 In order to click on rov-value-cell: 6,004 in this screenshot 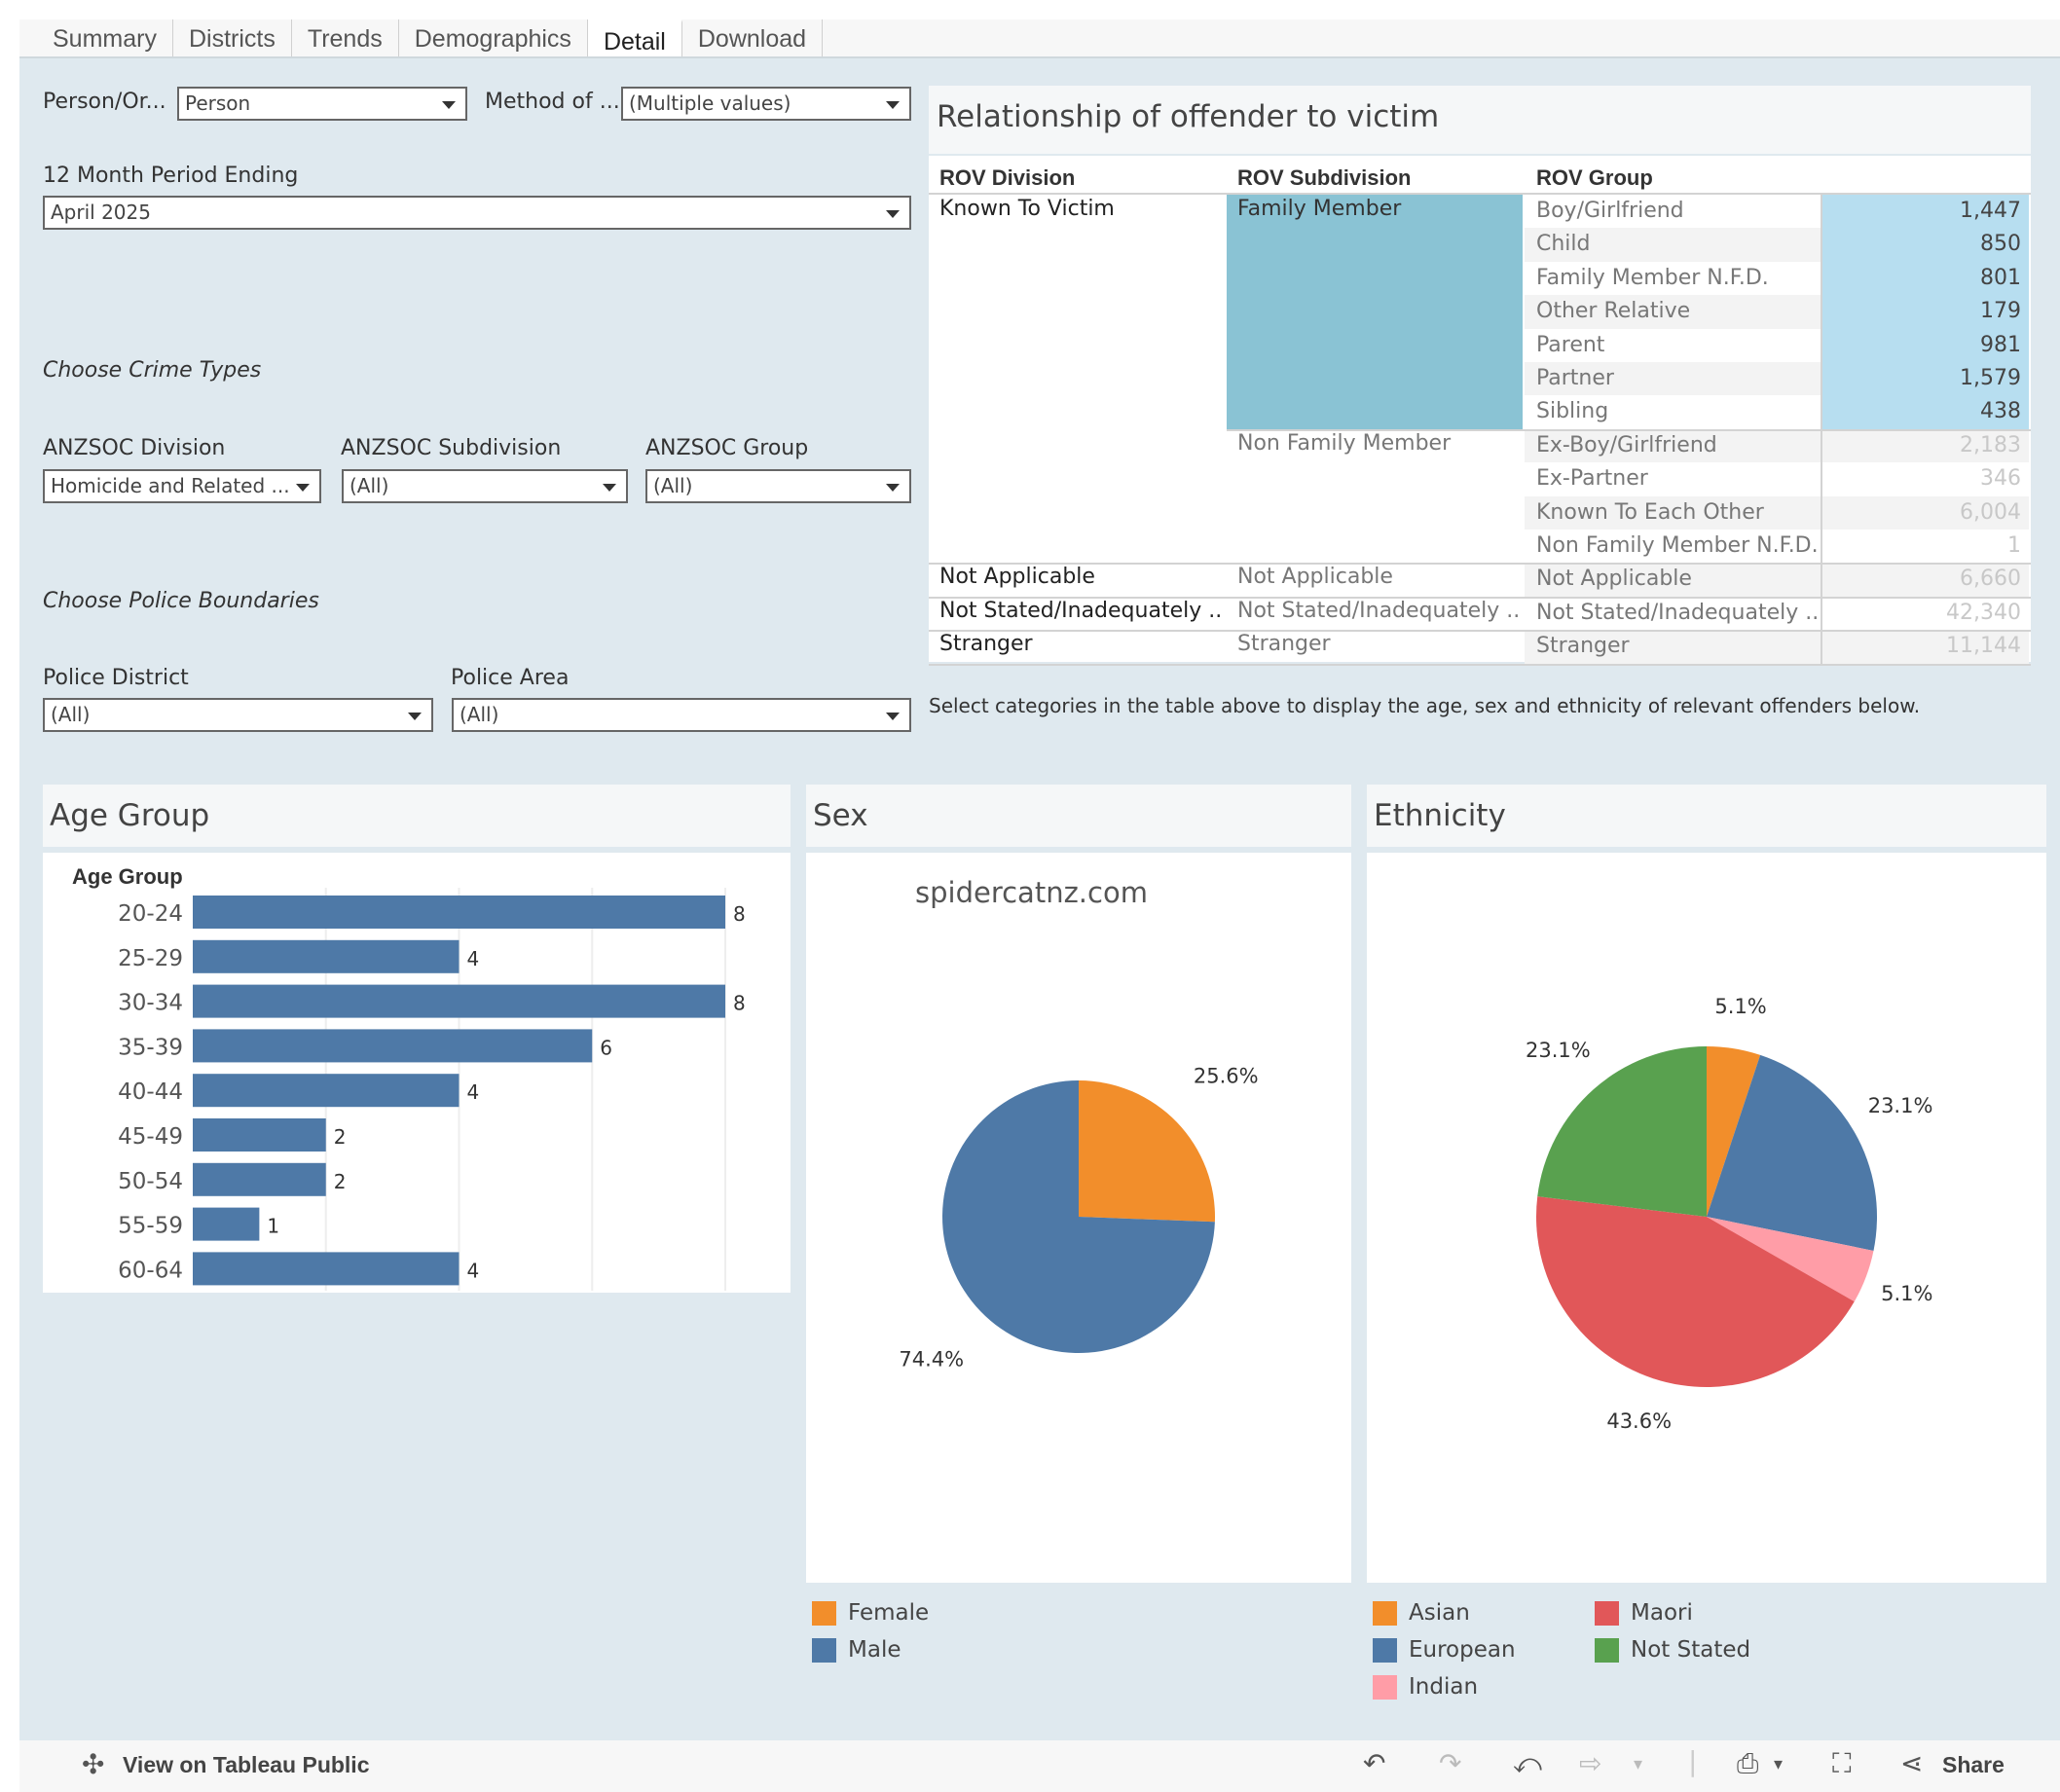, I will do `click(1990, 512)`.